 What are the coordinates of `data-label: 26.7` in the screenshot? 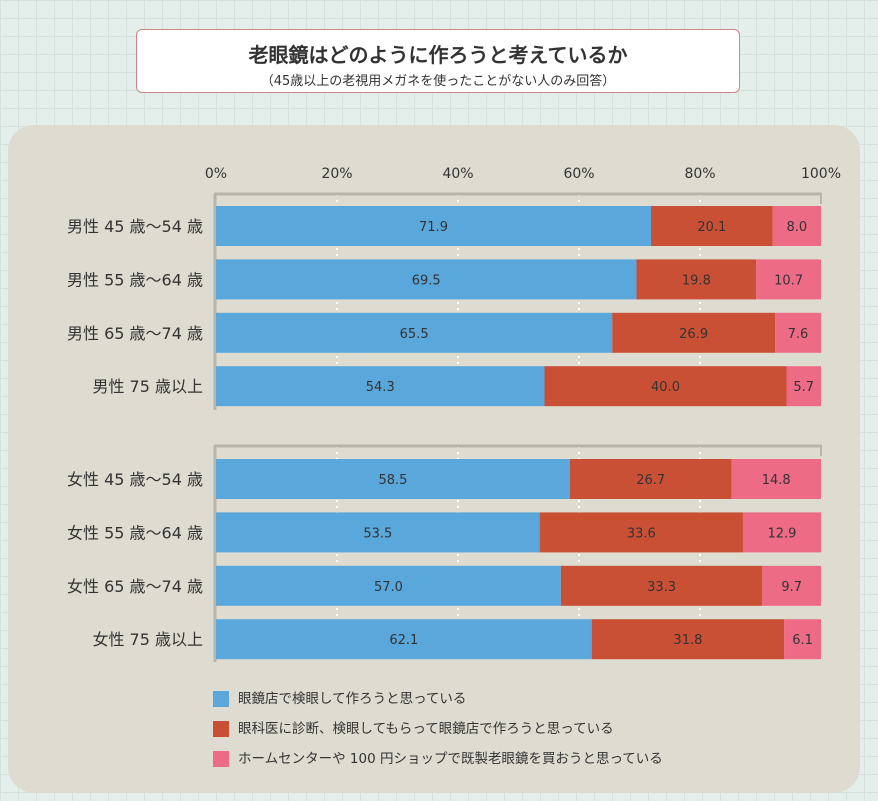 It's located at (650, 480).